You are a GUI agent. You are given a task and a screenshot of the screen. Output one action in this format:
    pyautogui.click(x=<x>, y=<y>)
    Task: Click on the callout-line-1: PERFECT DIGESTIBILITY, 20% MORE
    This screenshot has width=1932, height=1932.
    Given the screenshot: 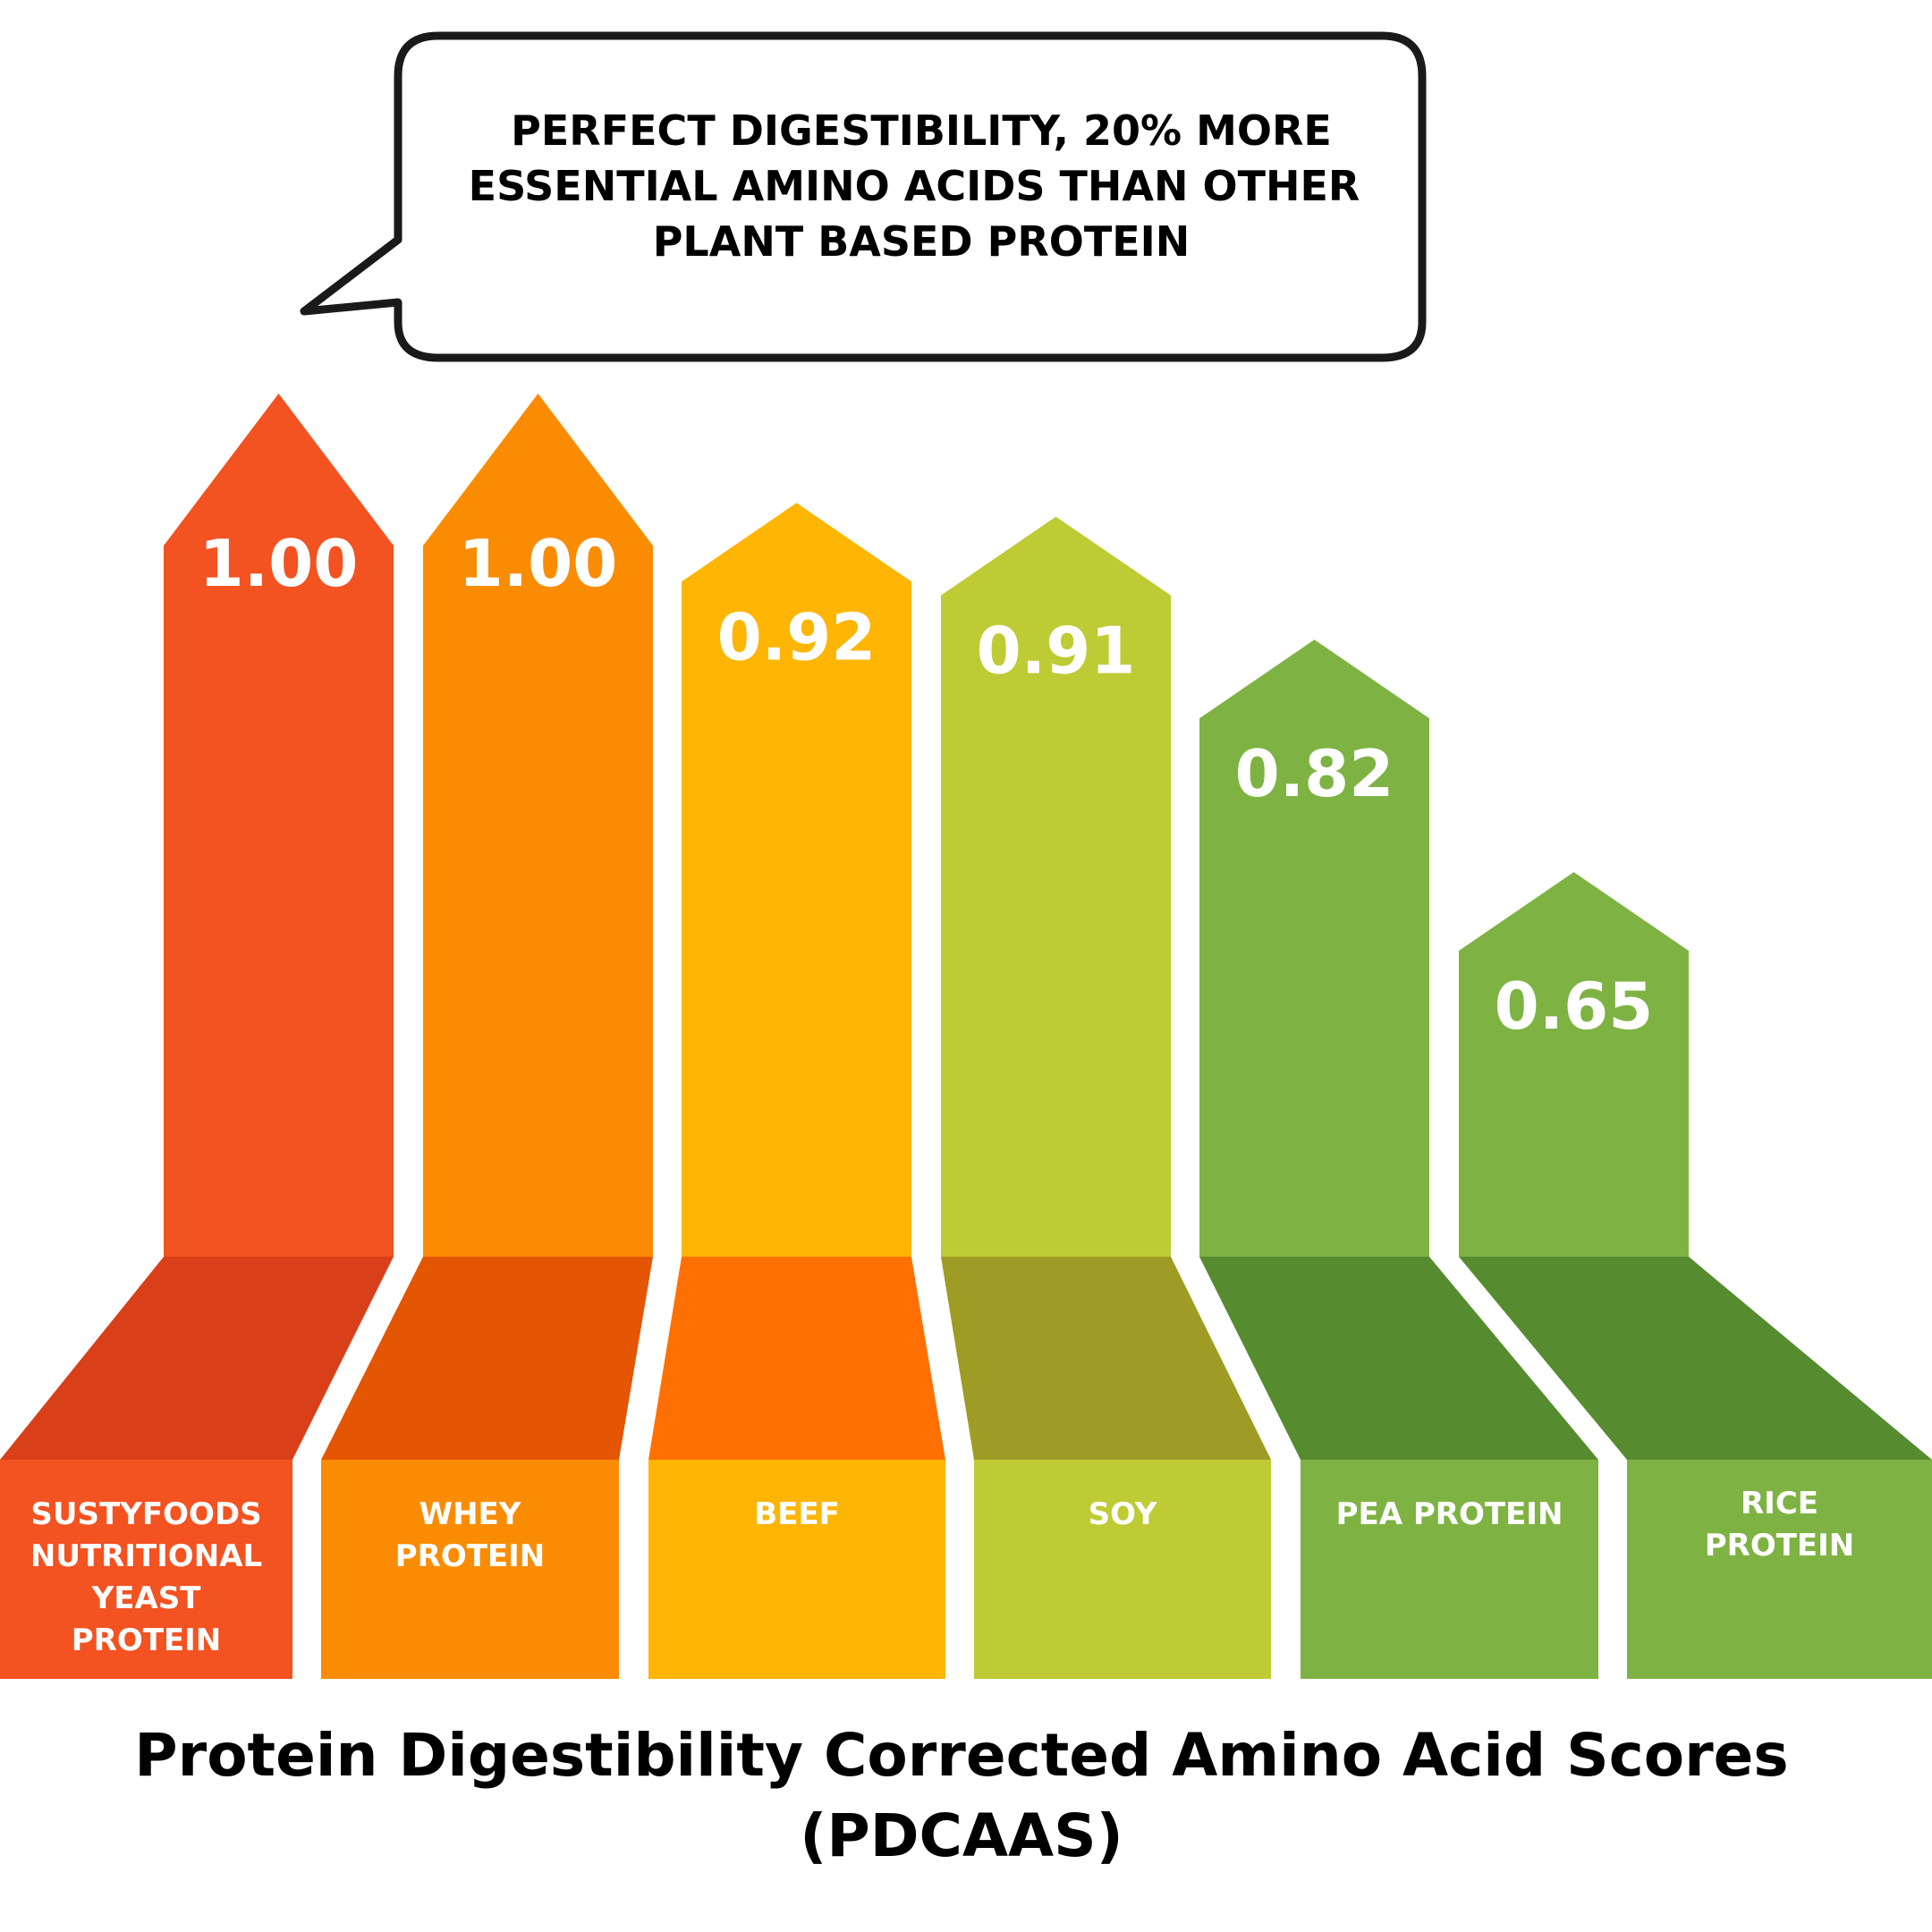 What is the action you would take?
    pyautogui.click(x=921, y=130)
    